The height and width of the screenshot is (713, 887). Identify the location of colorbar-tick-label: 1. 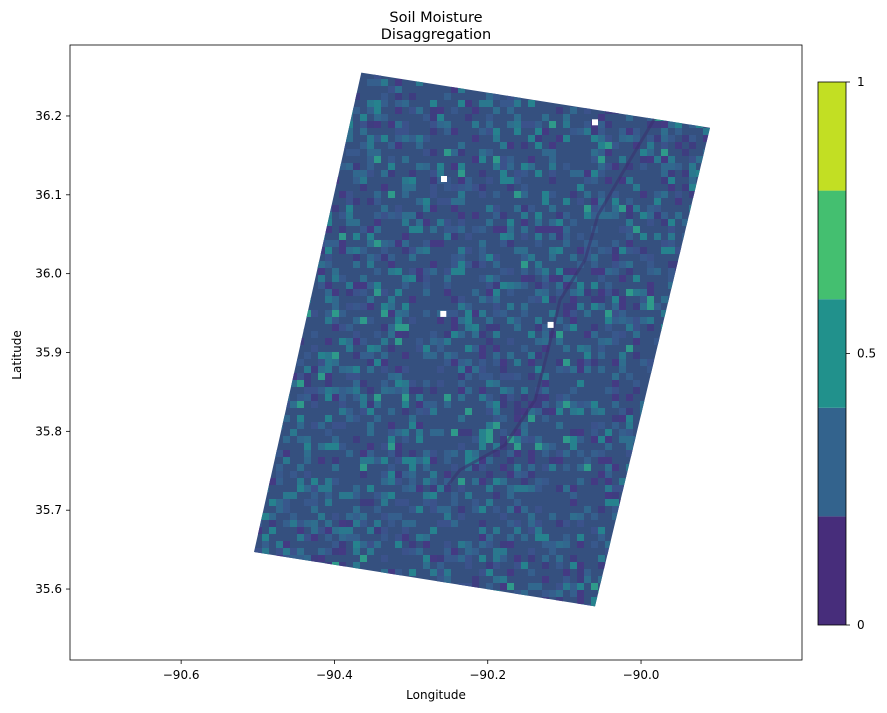
(861, 82).